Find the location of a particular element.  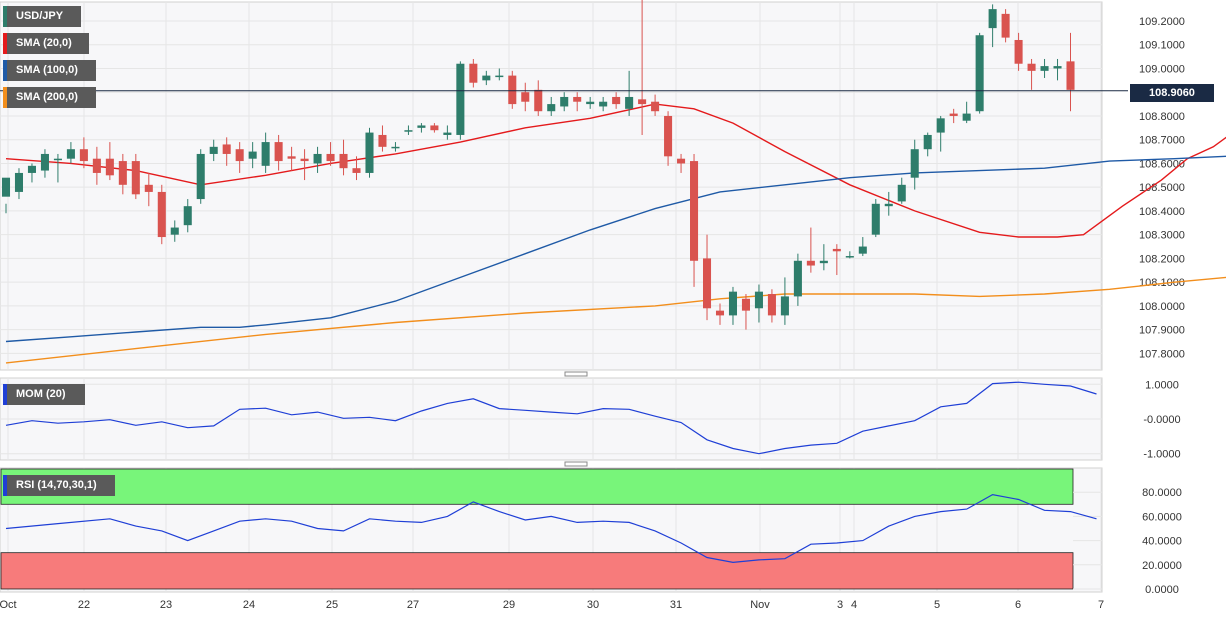

rsi-y-tick-label: 20.0000 is located at coordinates (1162, 566).